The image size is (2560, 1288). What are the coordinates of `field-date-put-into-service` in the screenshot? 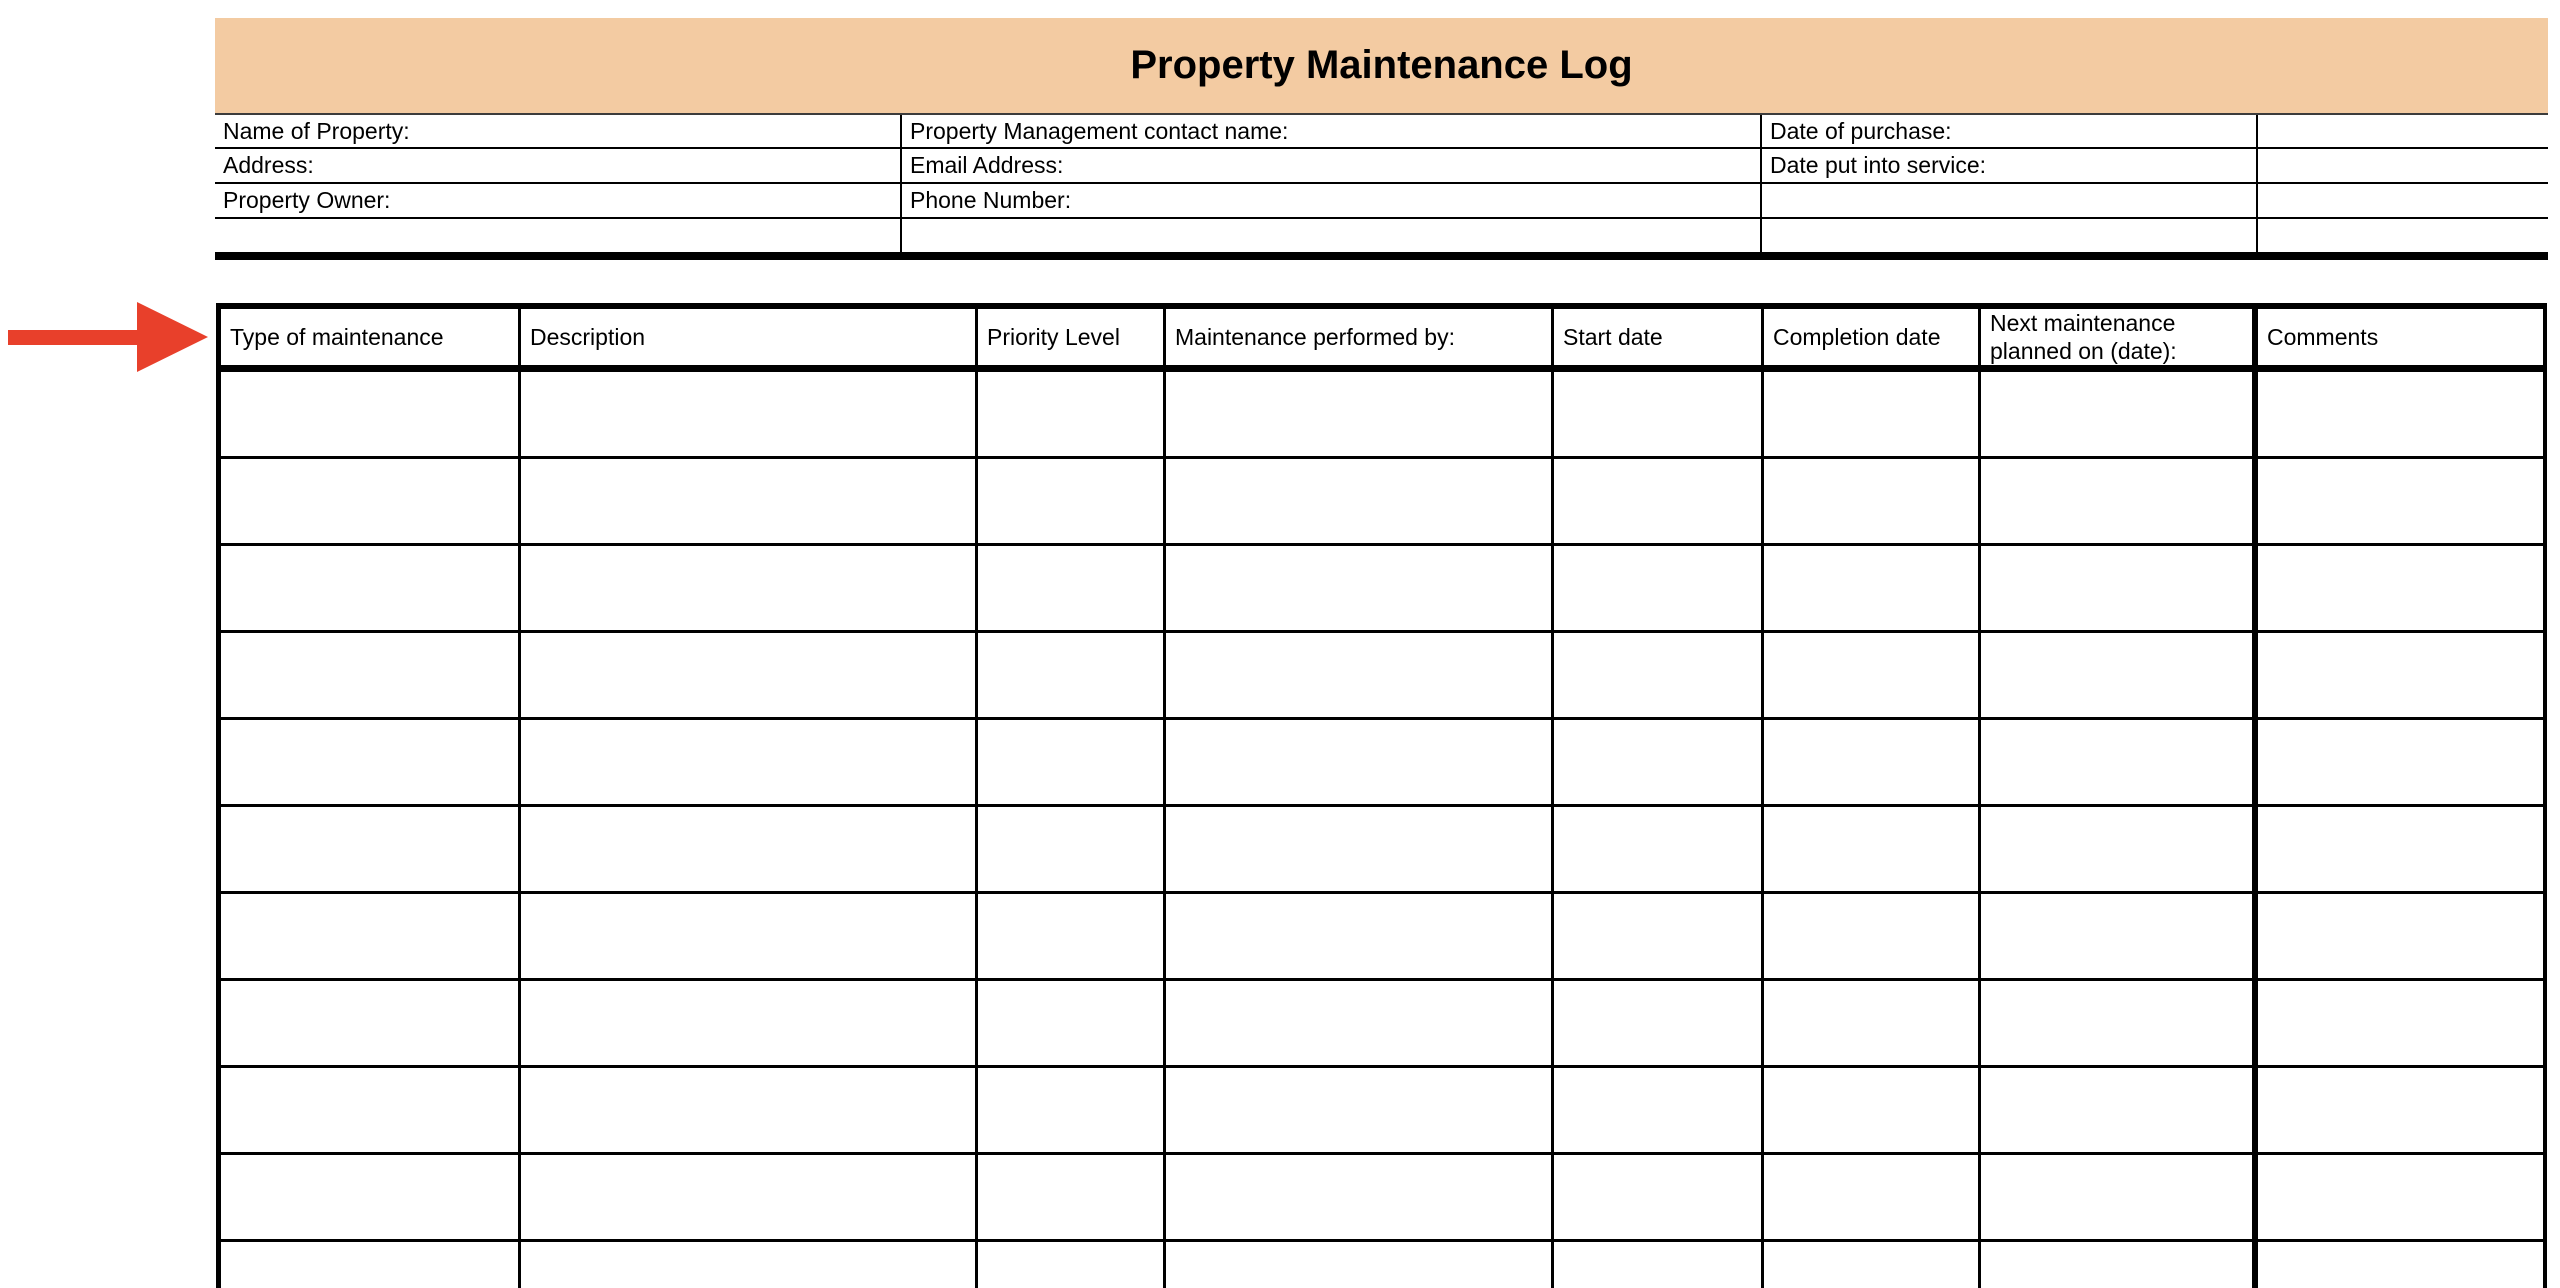 It's located at (2402, 166).